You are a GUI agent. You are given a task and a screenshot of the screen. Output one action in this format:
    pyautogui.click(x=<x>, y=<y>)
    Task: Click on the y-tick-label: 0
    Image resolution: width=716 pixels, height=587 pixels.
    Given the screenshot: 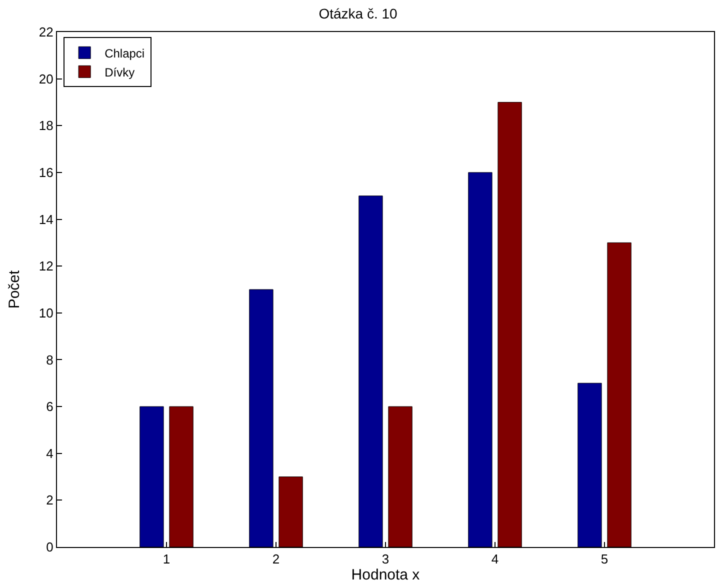 What is the action you would take?
    pyautogui.click(x=50, y=547)
    